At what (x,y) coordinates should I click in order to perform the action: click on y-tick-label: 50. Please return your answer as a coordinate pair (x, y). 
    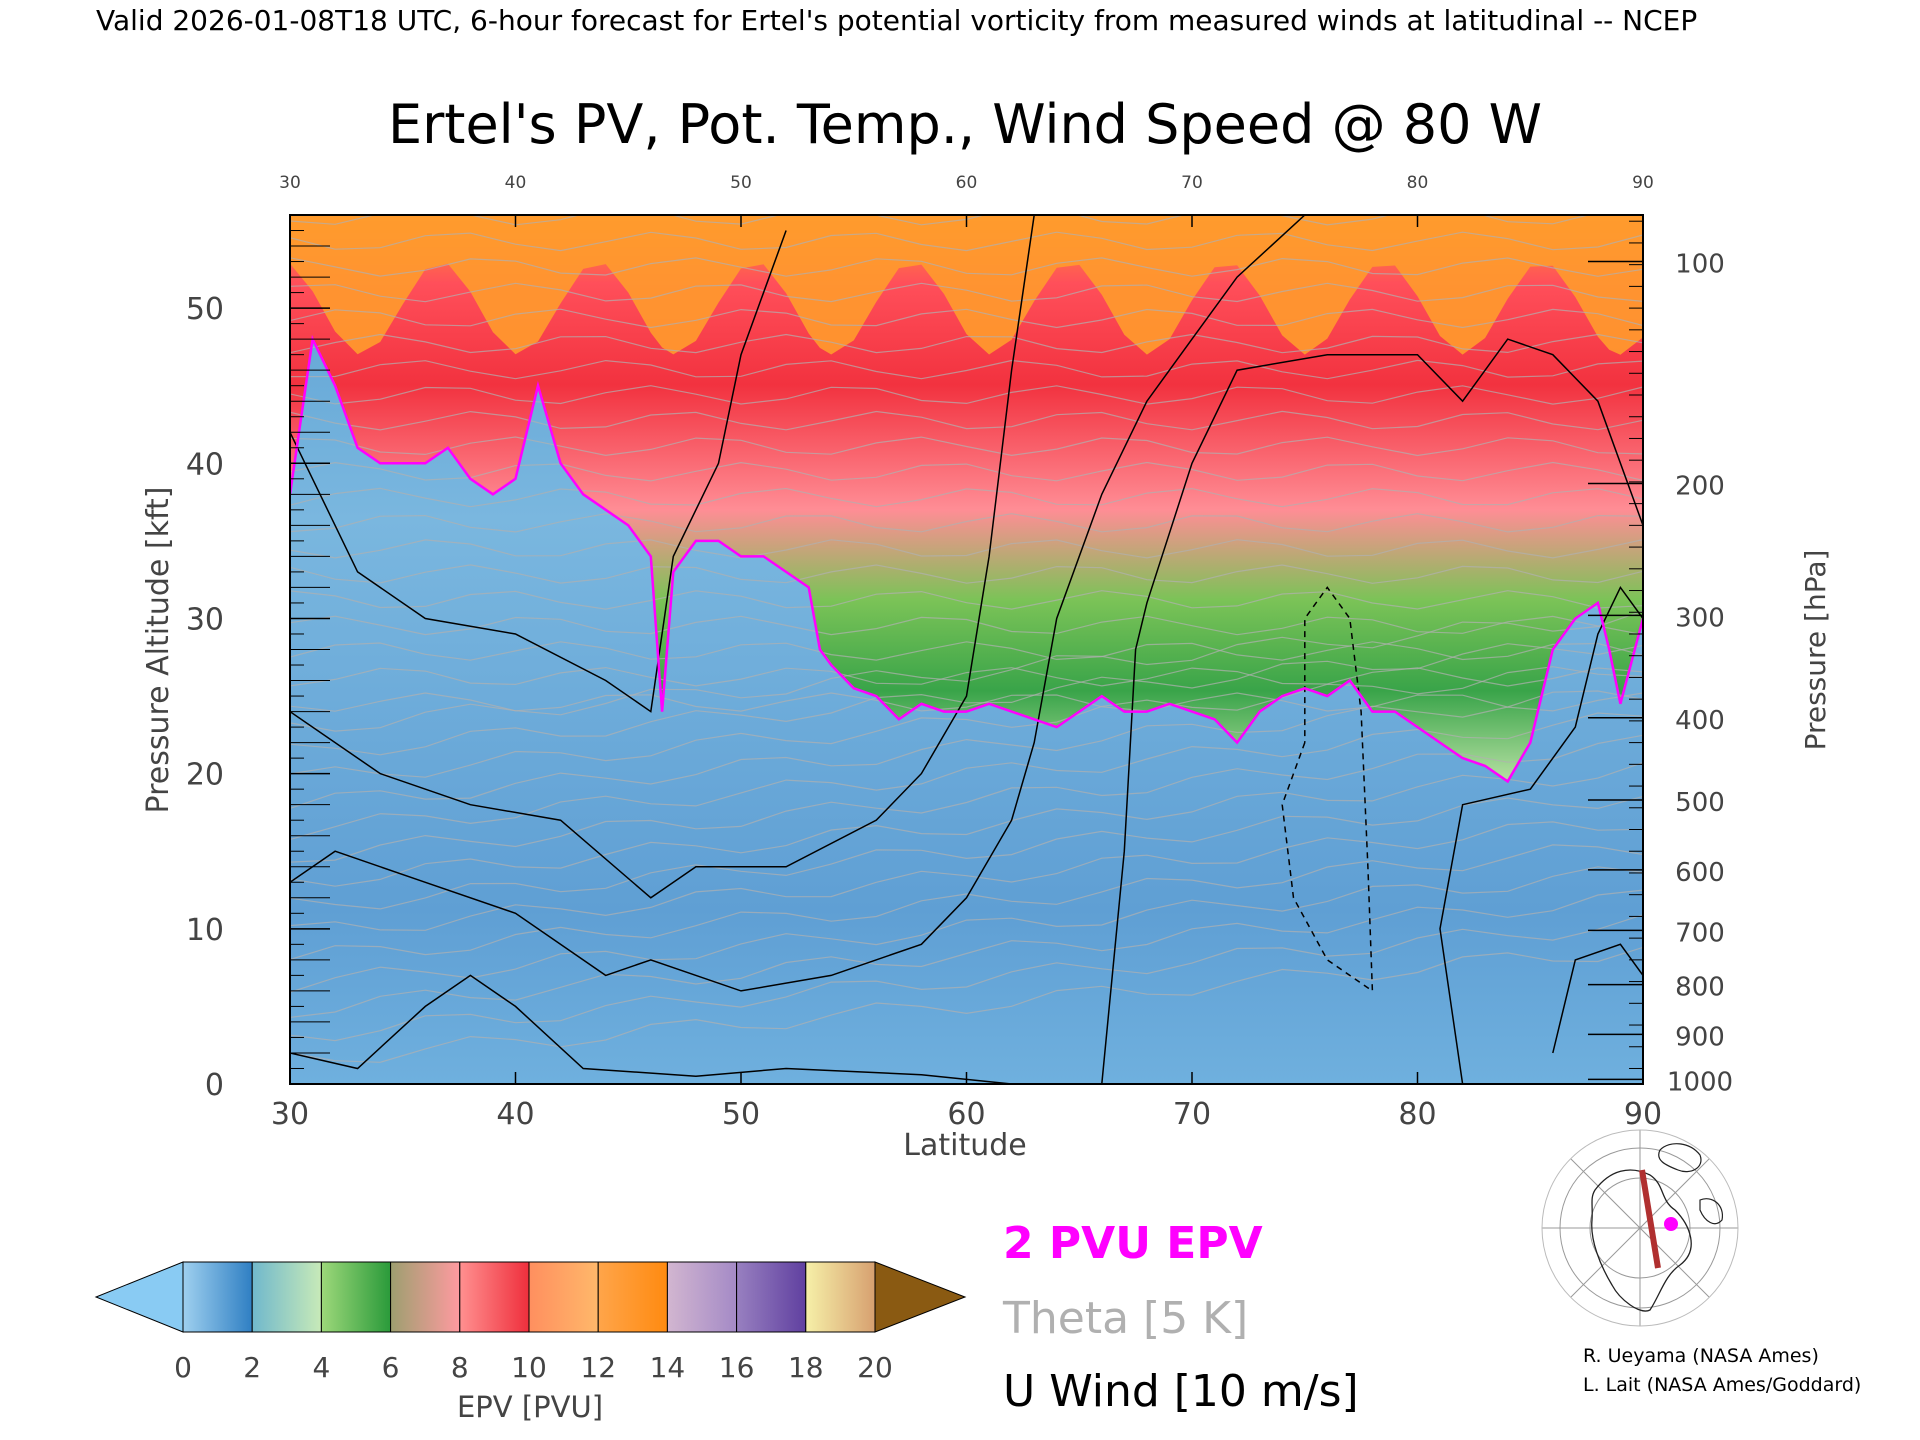
    Looking at the image, I should click on (205, 309).